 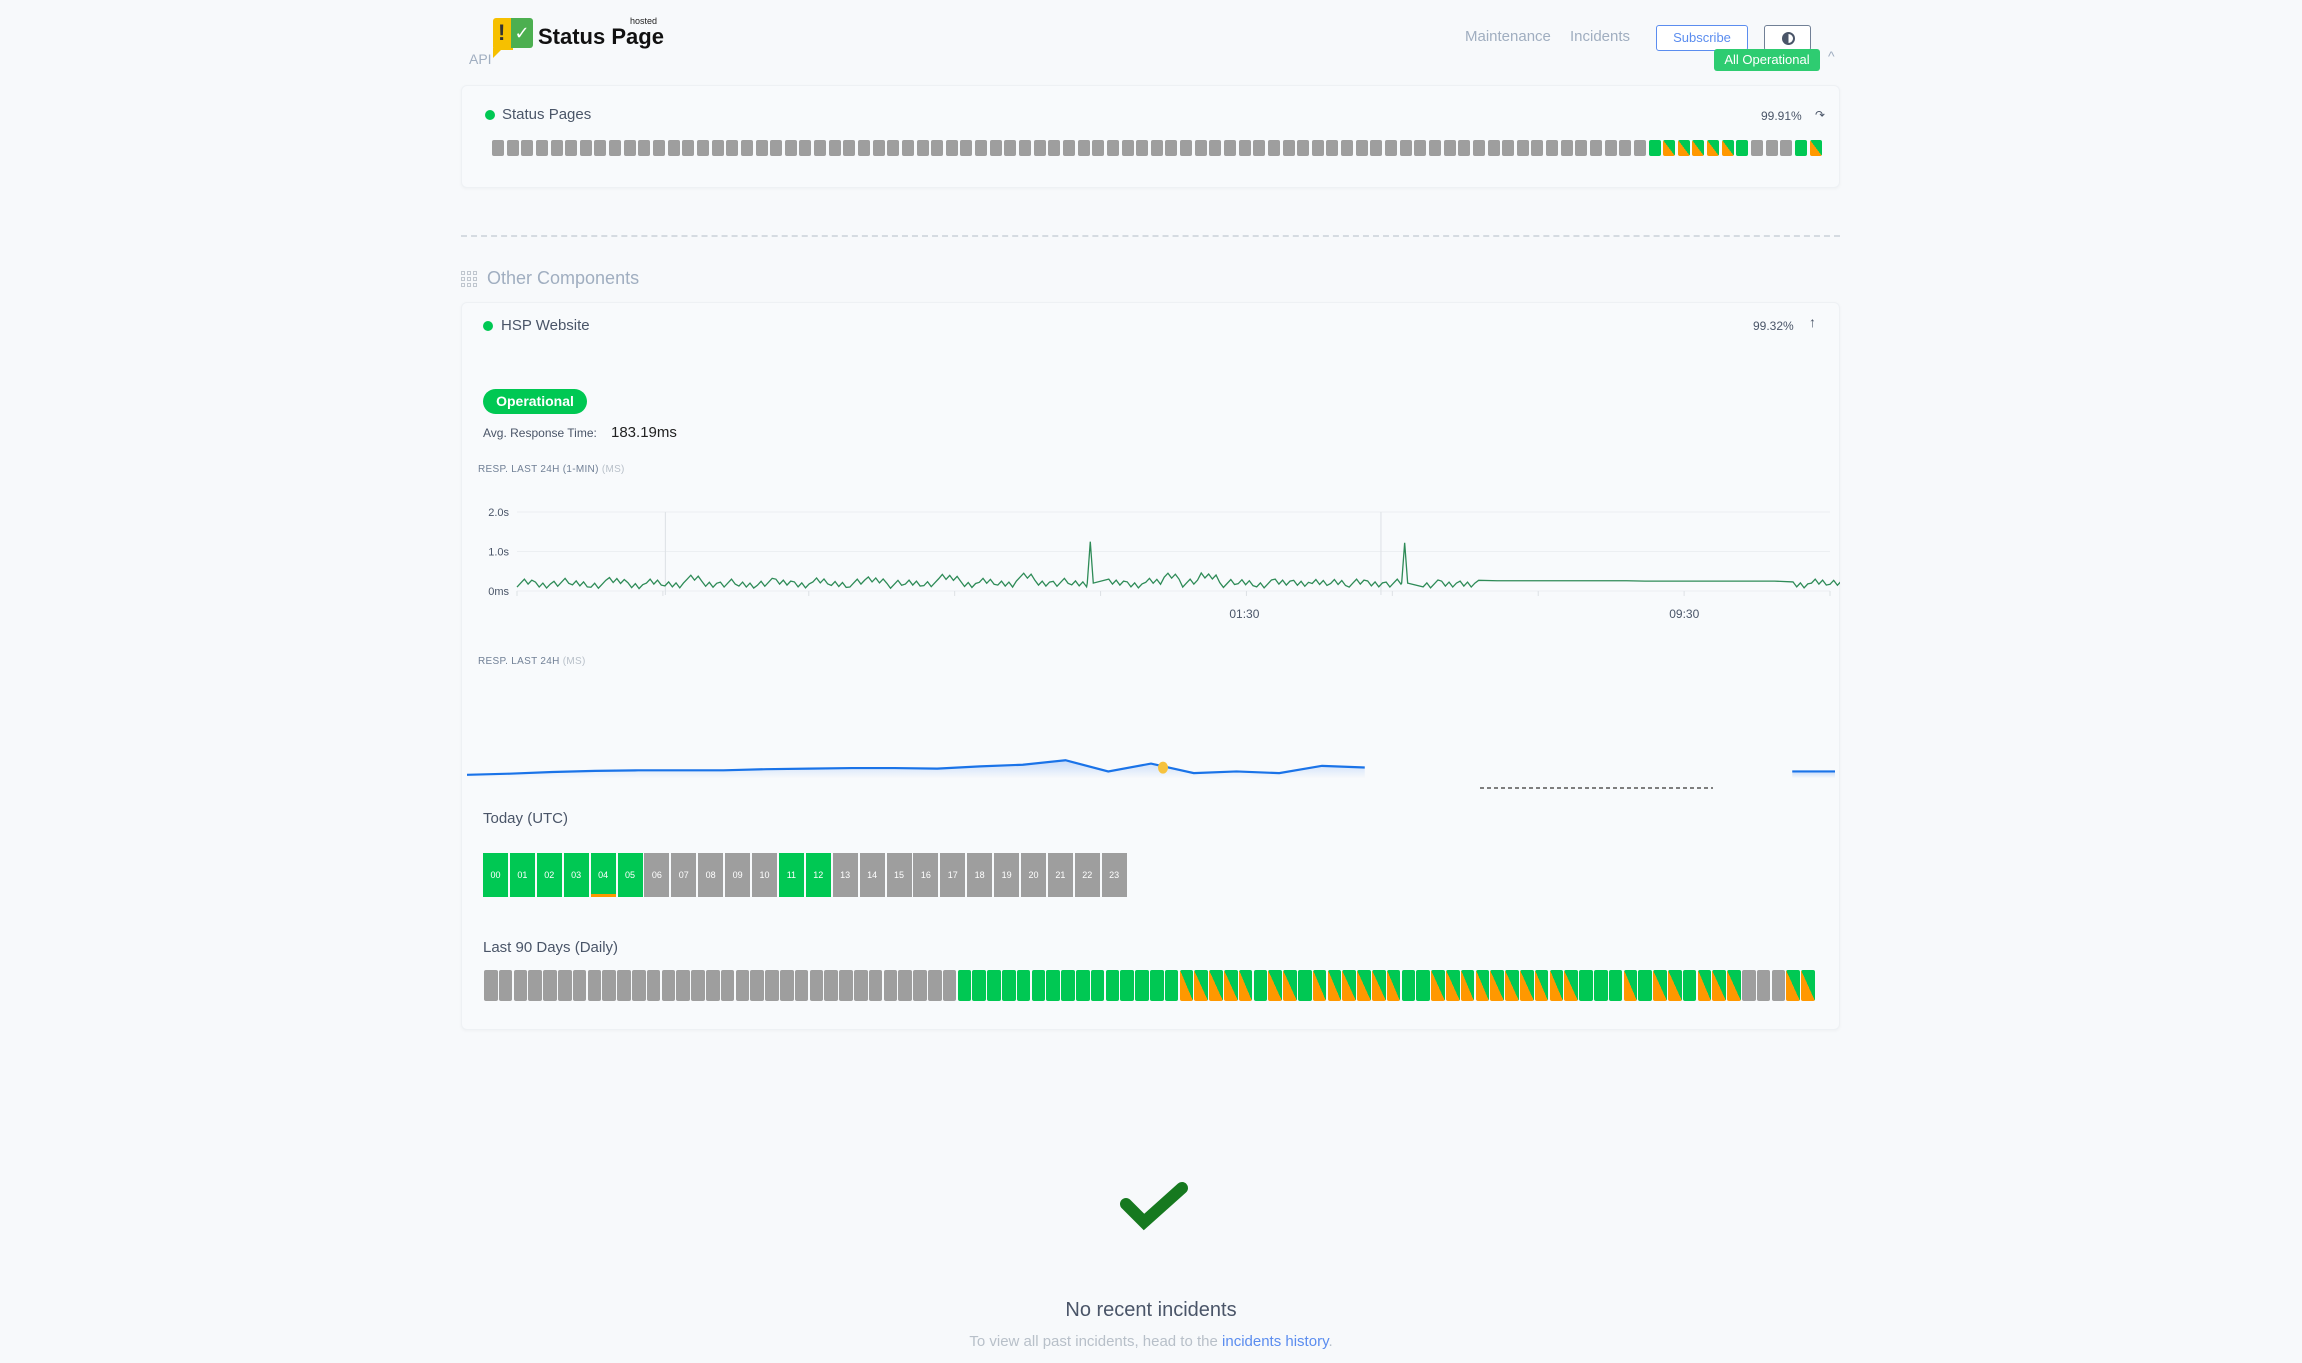 I want to click on hour-bar: 19, so click(x=1007, y=875).